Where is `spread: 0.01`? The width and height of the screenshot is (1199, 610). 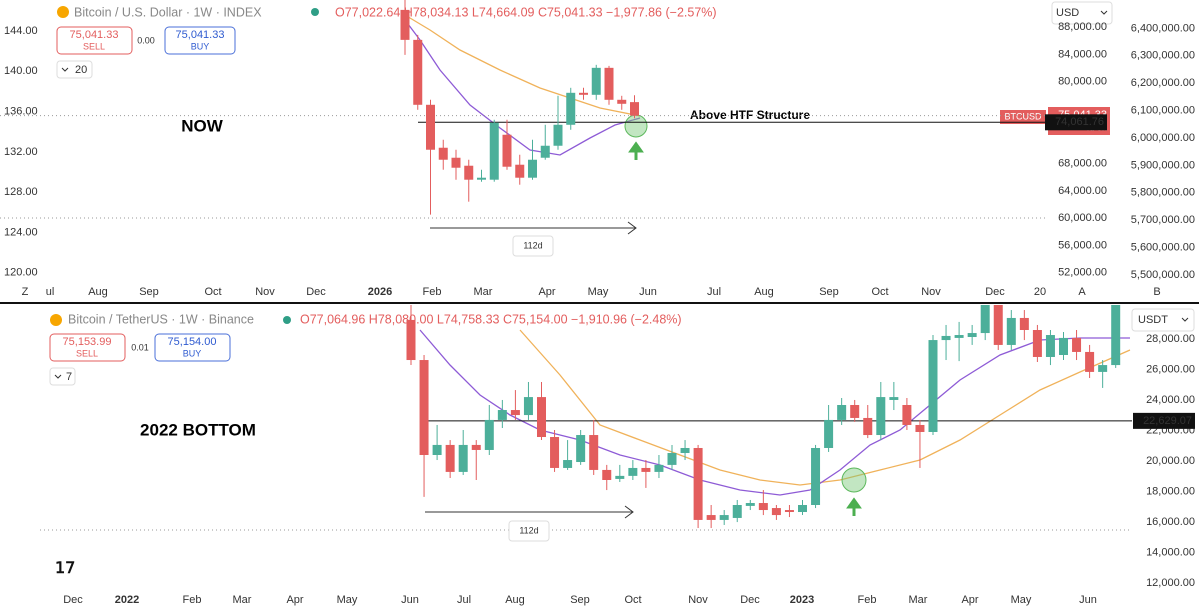 spread: 0.01 is located at coordinates (140, 347).